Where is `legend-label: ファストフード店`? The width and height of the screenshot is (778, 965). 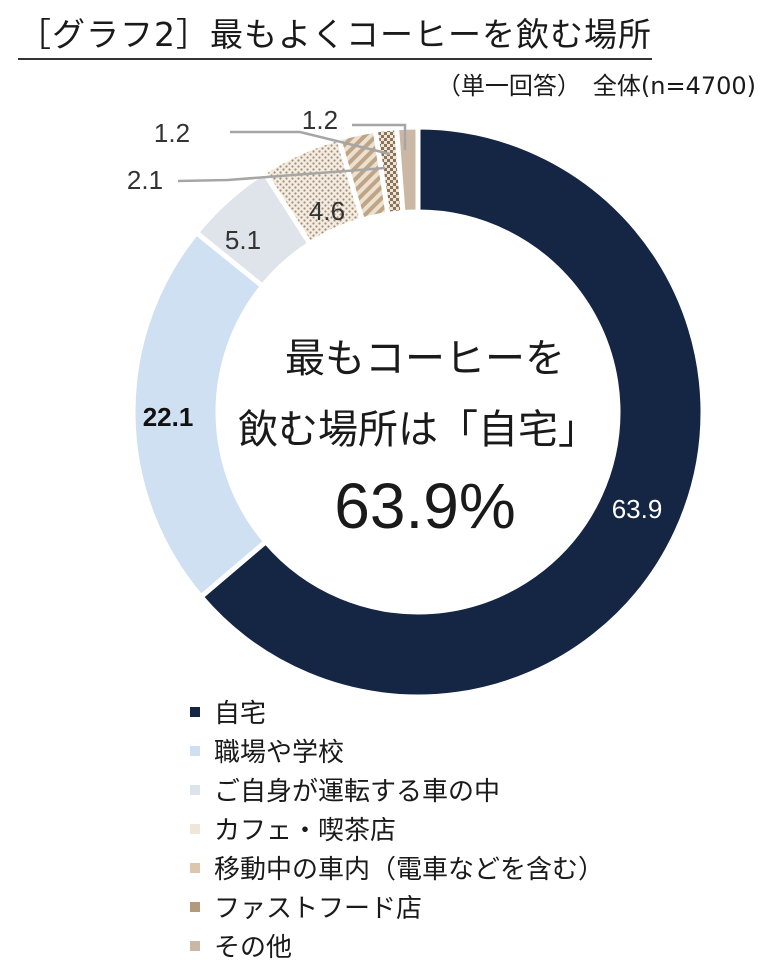
legend-label: ファストフード店 is located at coordinates (318, 909).